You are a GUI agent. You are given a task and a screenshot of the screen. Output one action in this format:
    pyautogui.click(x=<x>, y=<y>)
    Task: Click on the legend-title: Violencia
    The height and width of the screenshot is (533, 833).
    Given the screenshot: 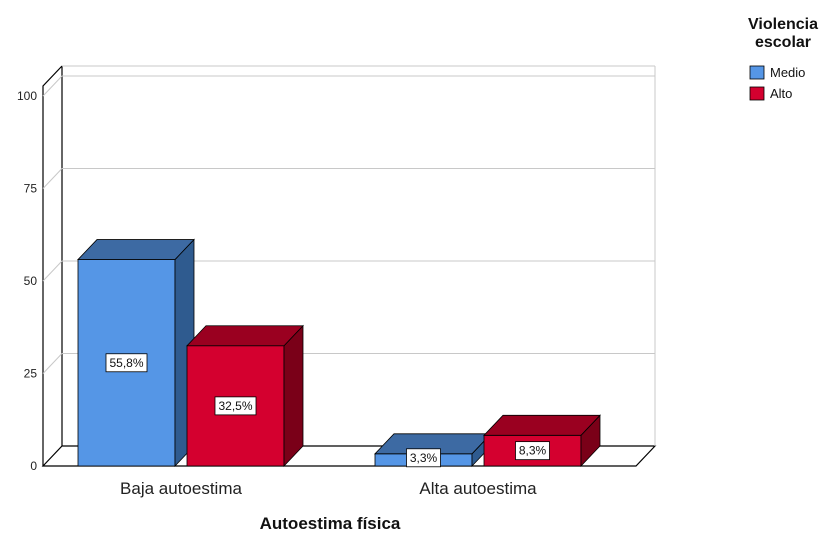 What is the action you would take?
    pyautogui.click(x=783, y=24)
    